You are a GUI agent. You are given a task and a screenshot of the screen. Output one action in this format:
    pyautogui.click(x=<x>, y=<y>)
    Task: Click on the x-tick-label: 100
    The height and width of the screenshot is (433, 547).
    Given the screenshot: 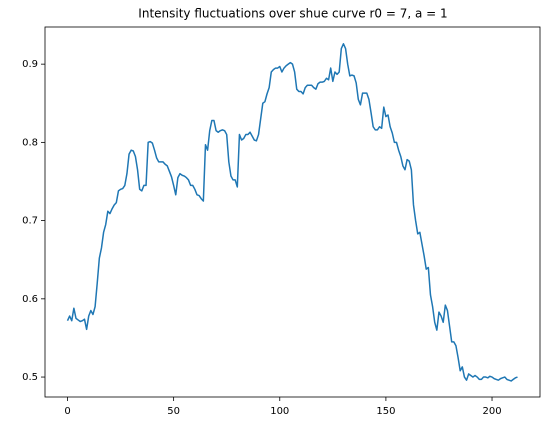 What is the action you would take?
    pyautogui.click(x=279, y=411)
    